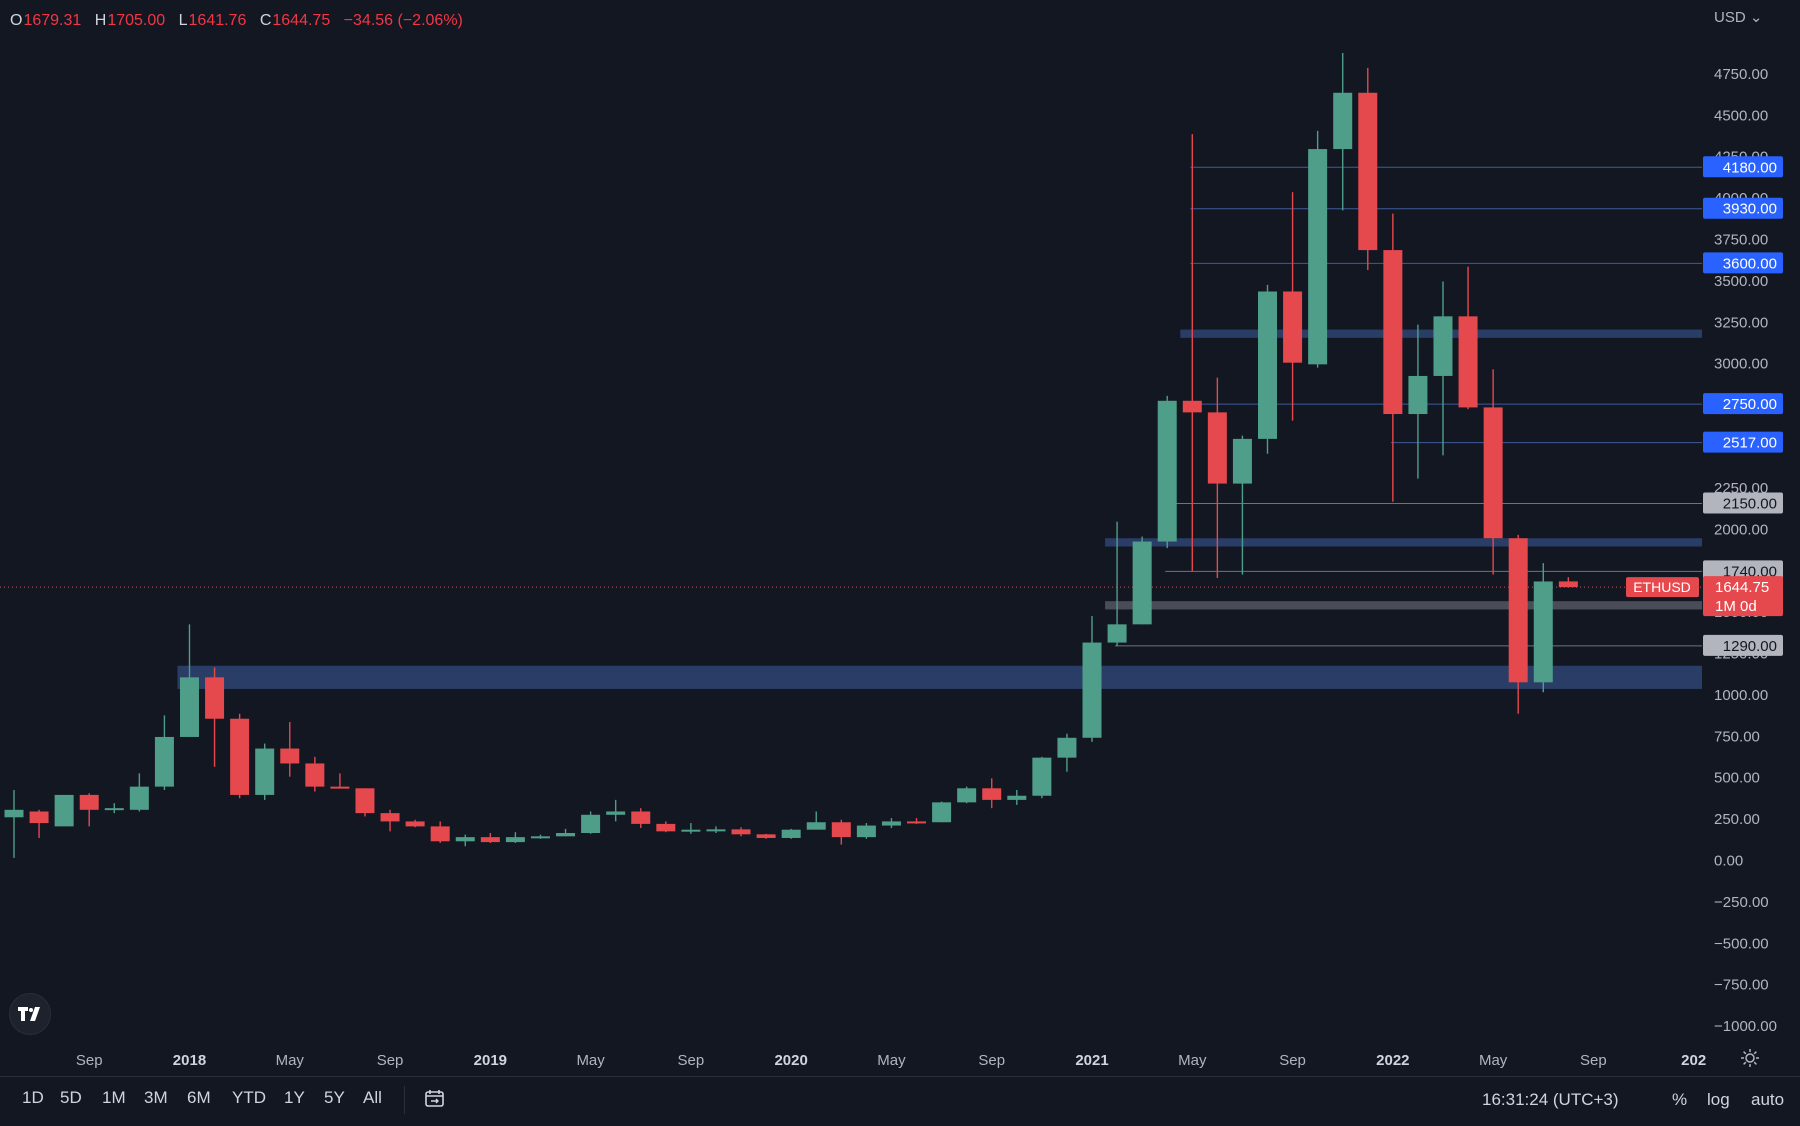 Image resolution: width=1800 pixels, height=1126 pixels. I want to click on low-value: 1641.76, so click(217, 20).